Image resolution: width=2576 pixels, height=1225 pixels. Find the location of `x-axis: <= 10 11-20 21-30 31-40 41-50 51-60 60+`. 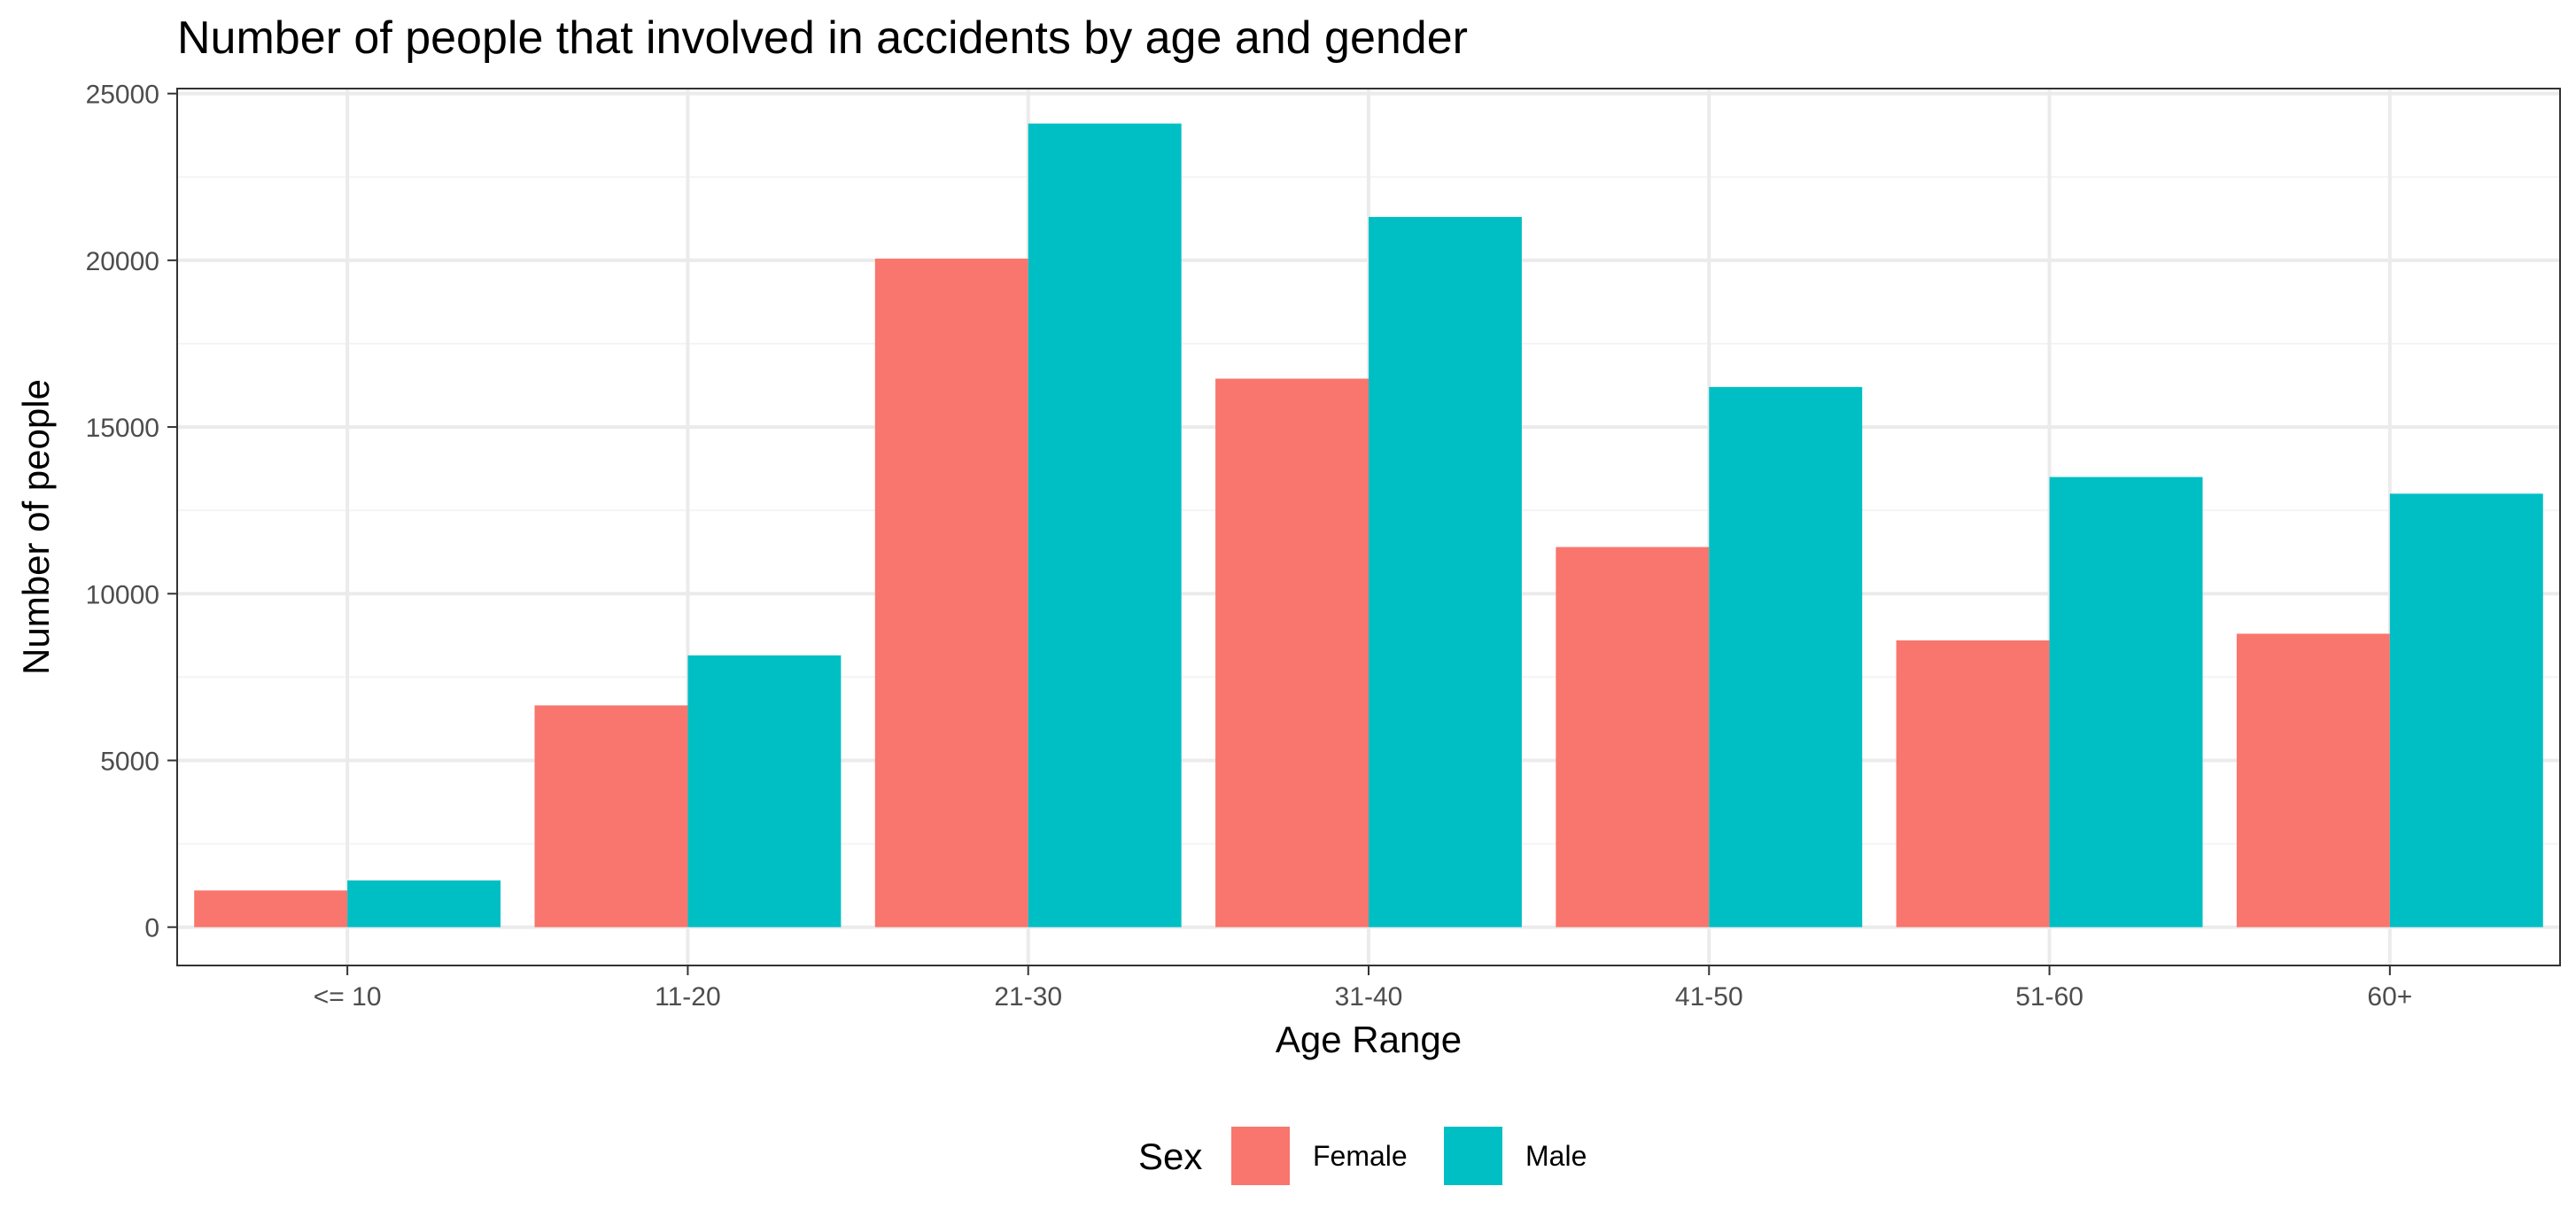

x-axis: <= 10 11-20 21-30 31-40 41-50 51-60 60+ is located at coordinates (1363, 988).